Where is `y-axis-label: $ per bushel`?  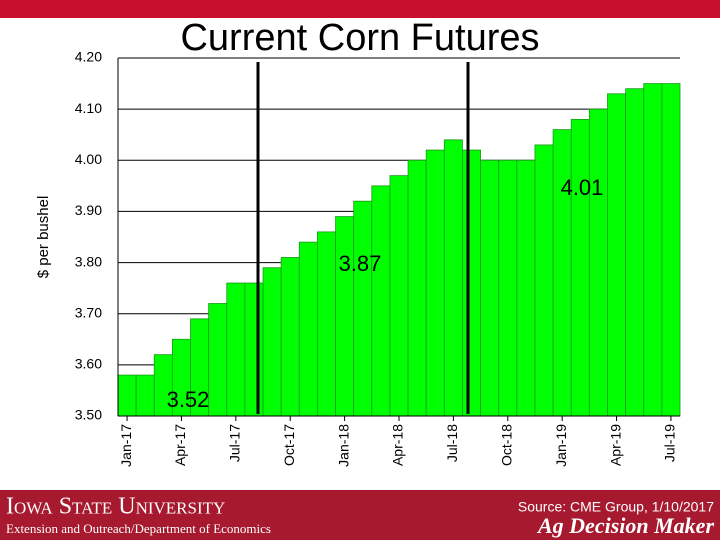 y-axis-label: $ per bushel is located at coordinates (43, 237).